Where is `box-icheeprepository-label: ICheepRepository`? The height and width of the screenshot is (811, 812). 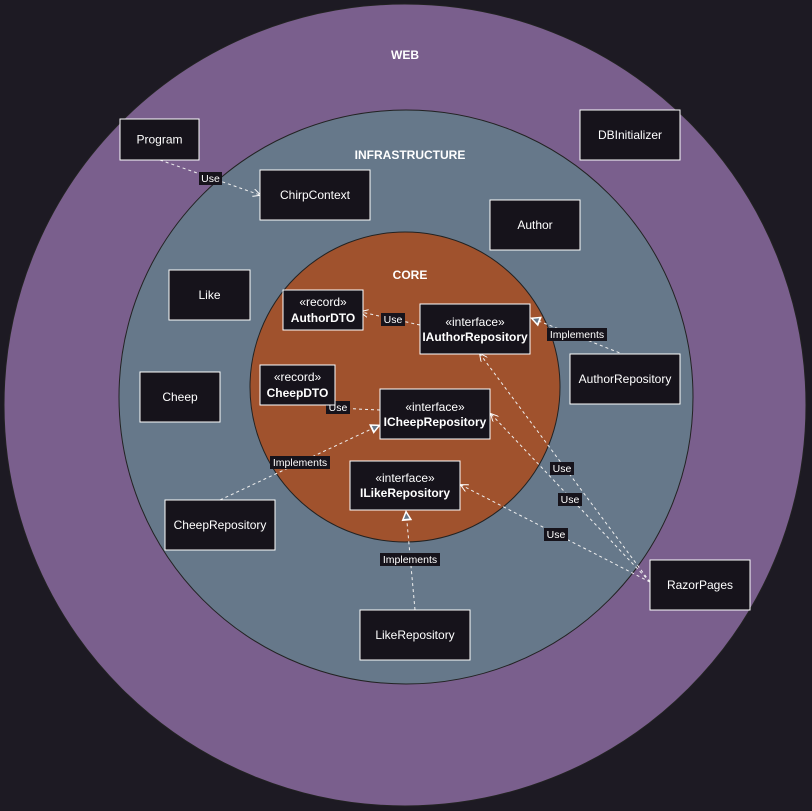
box-icheeprepository-label: ICheepRepository is located at coordinates (435, 422).